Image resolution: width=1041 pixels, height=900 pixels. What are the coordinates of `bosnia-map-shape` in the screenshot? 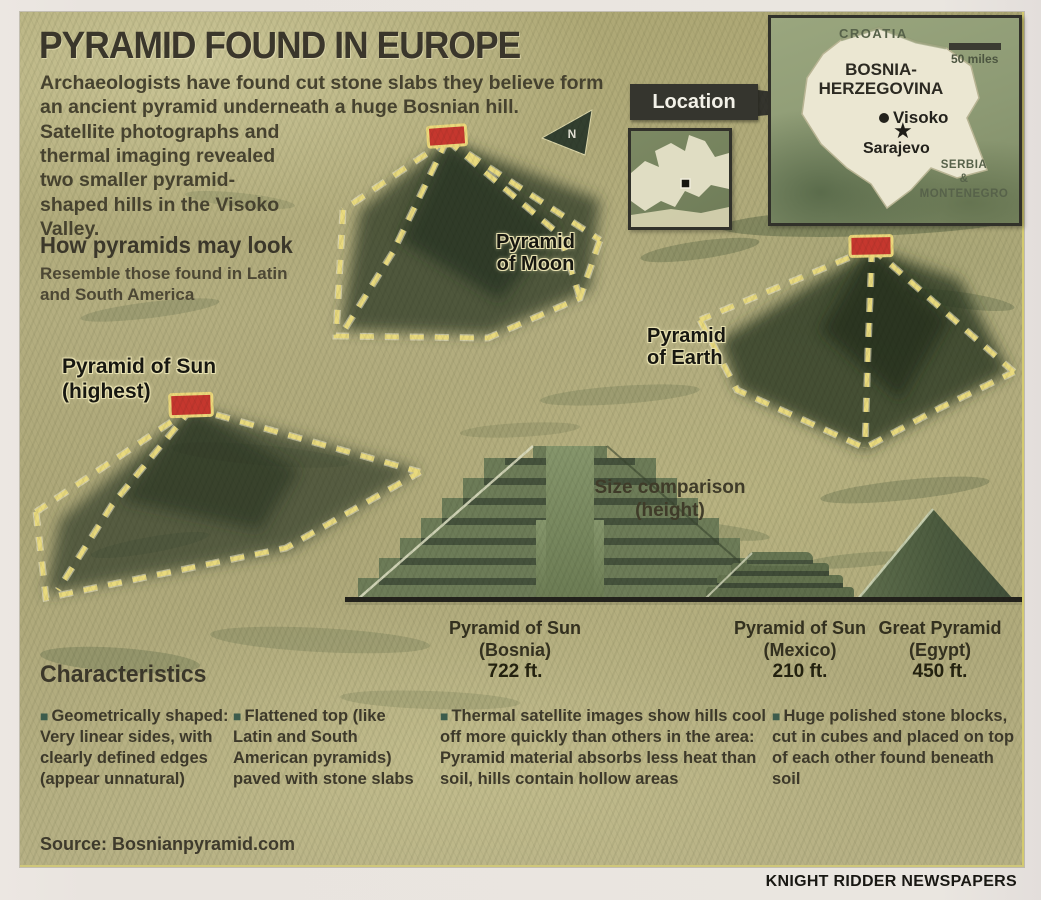 It's located at (901, 118).